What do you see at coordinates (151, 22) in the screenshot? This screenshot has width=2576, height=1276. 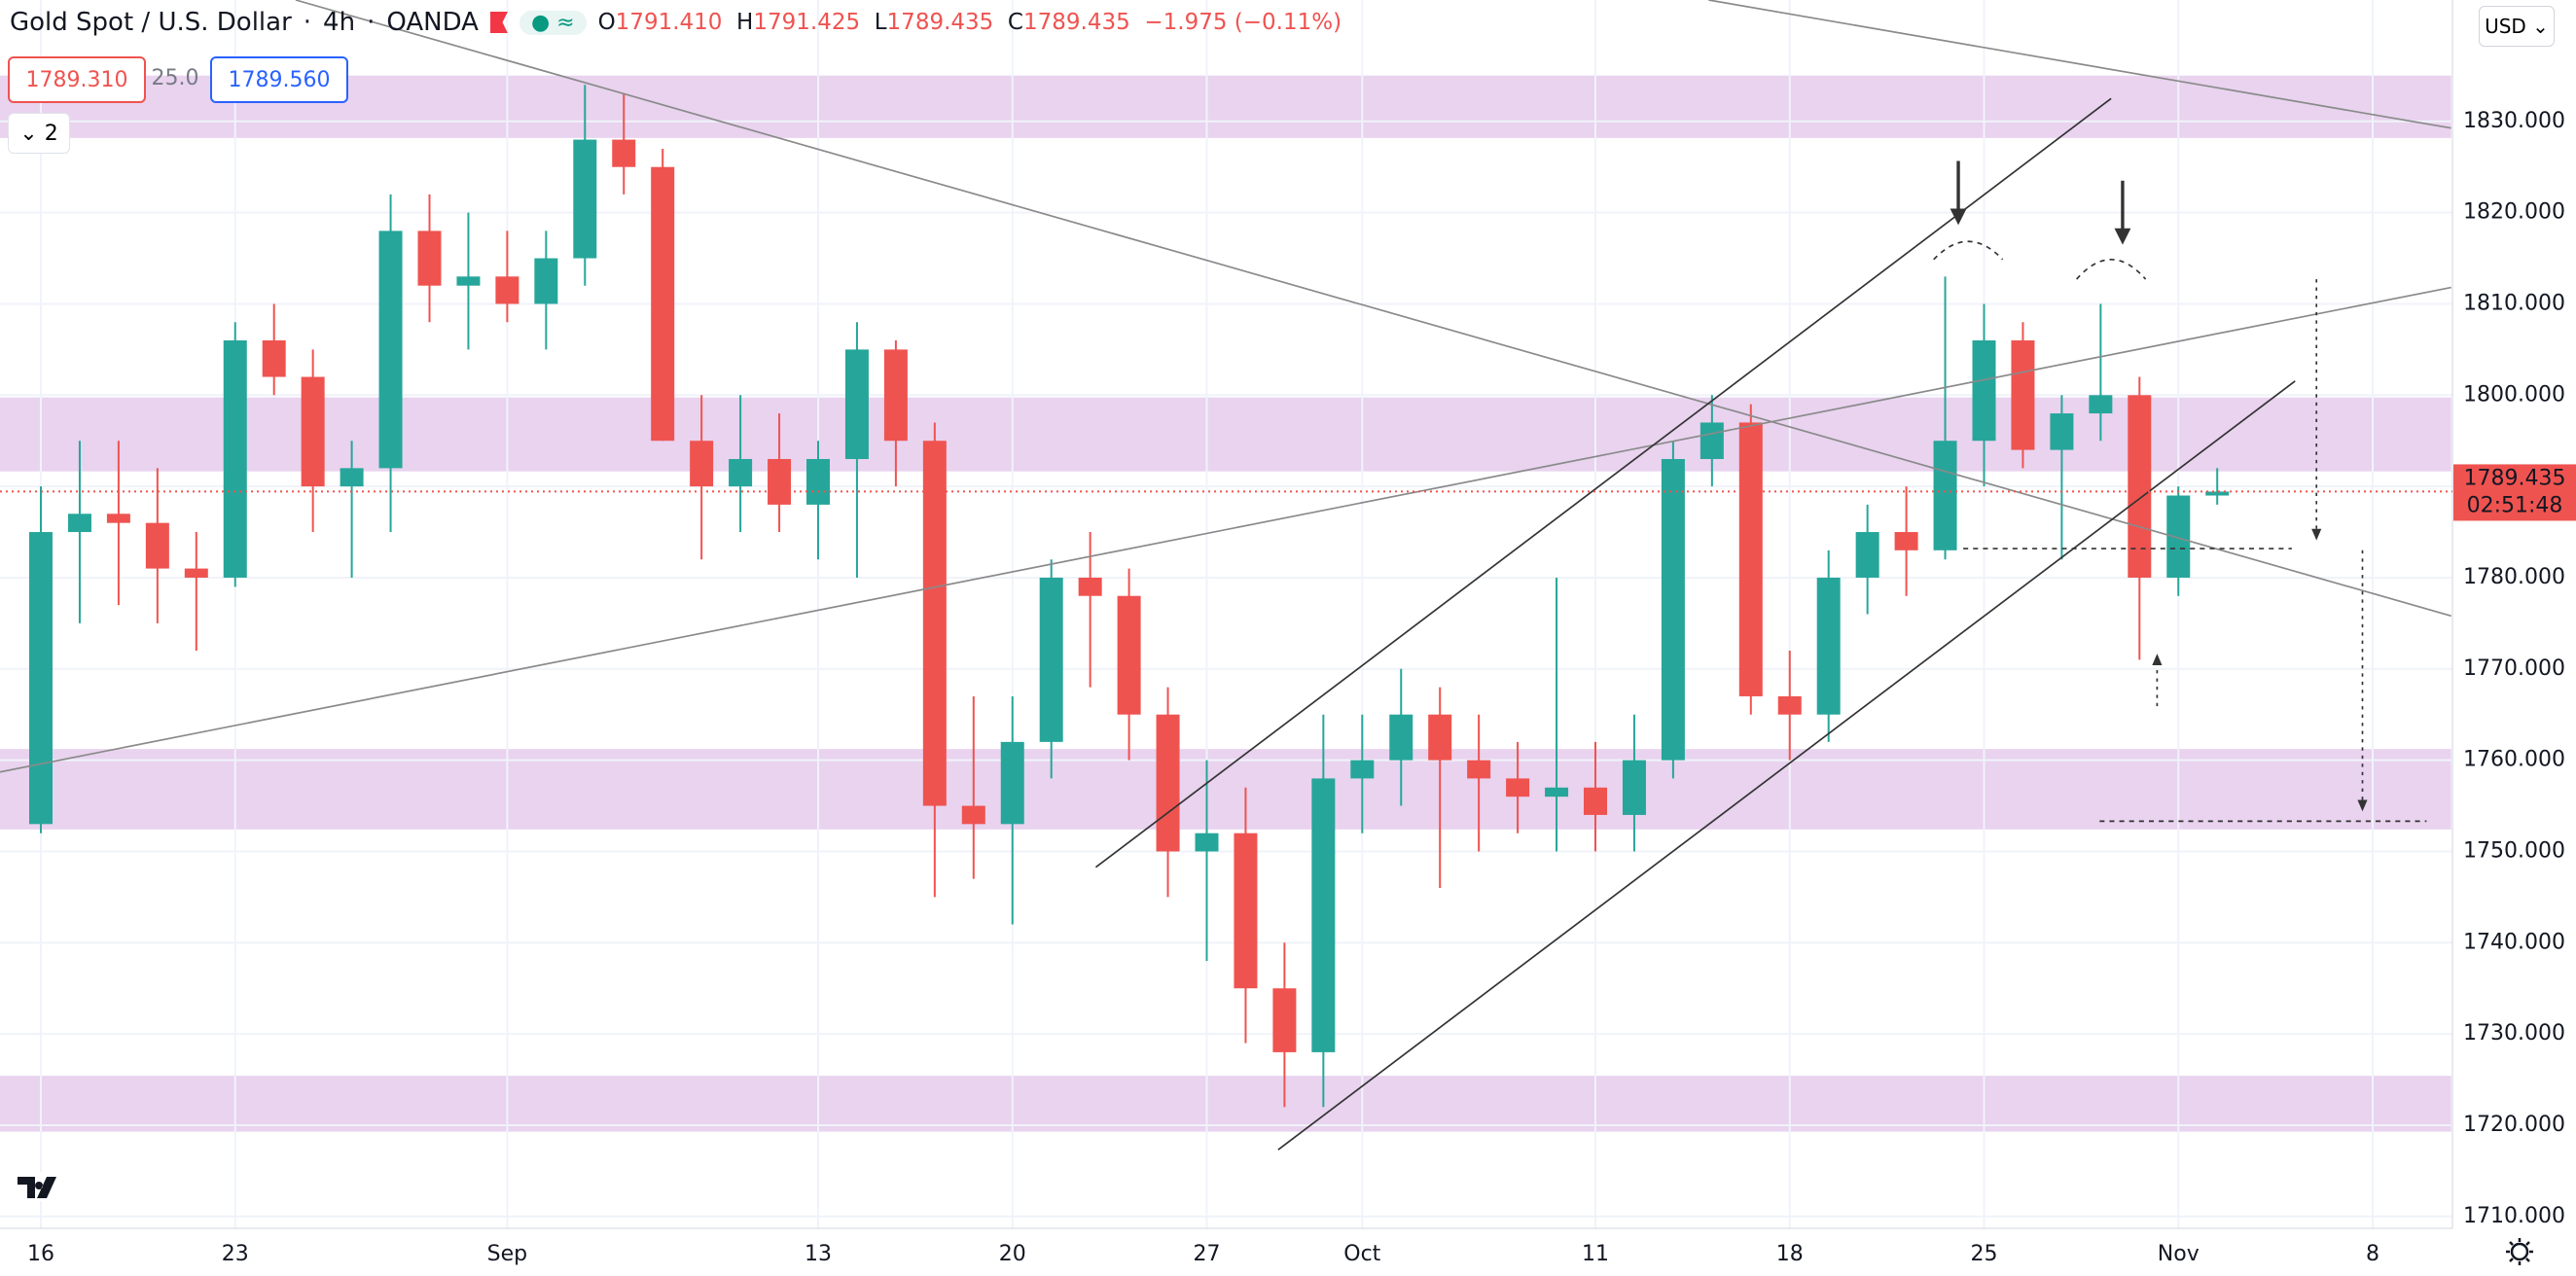 I see `symbol: Gold Spot / U.S. Dollar` at bounding box center [151, 22].